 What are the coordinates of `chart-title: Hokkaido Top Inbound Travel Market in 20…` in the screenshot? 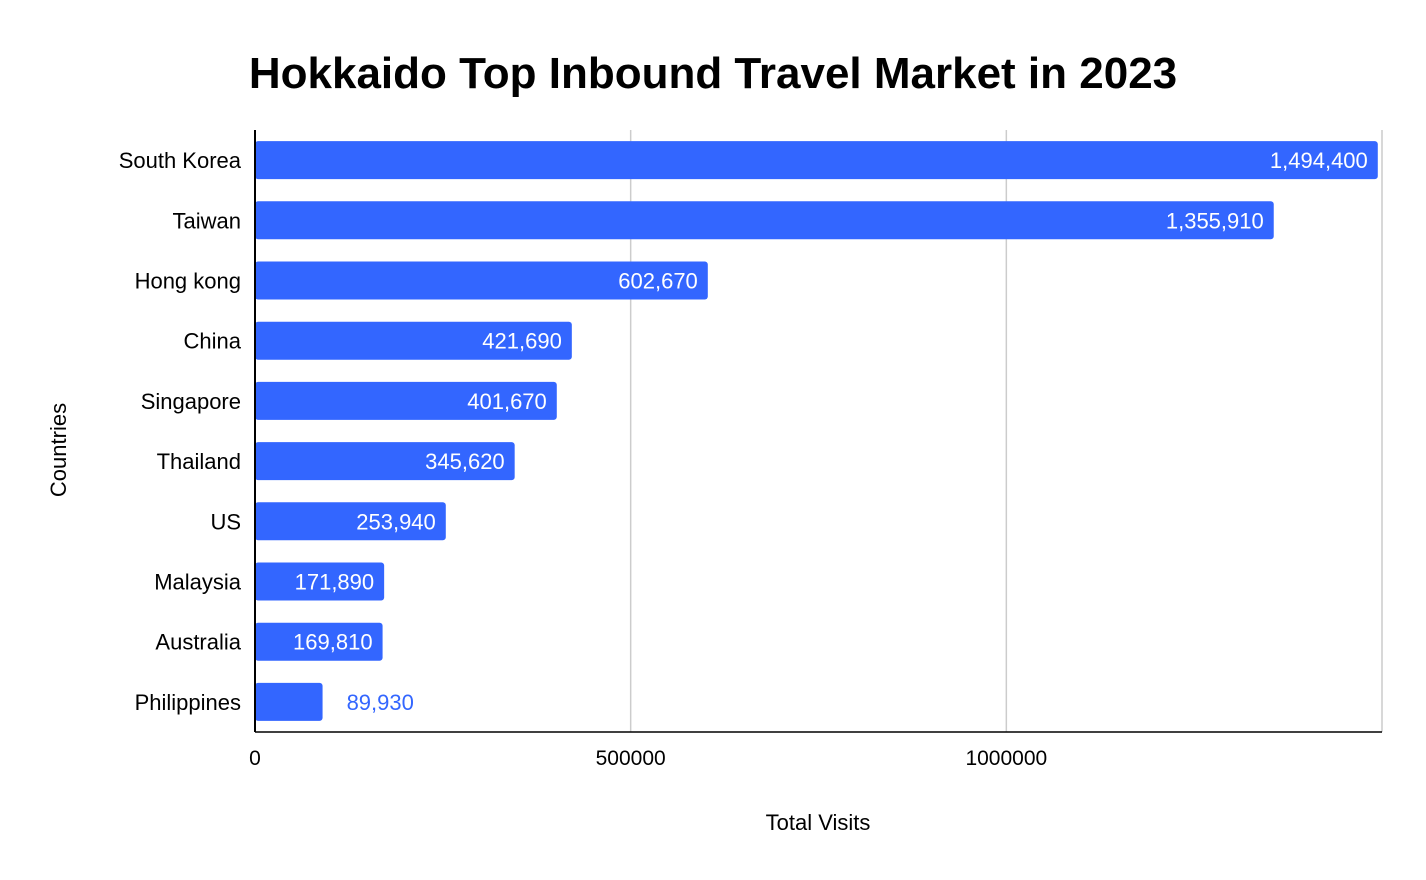 It's located at (713, 73).